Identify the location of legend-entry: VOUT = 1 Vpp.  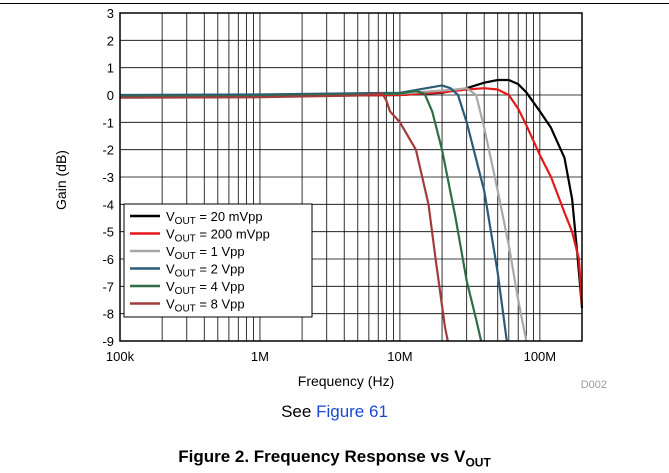
(205, 253).